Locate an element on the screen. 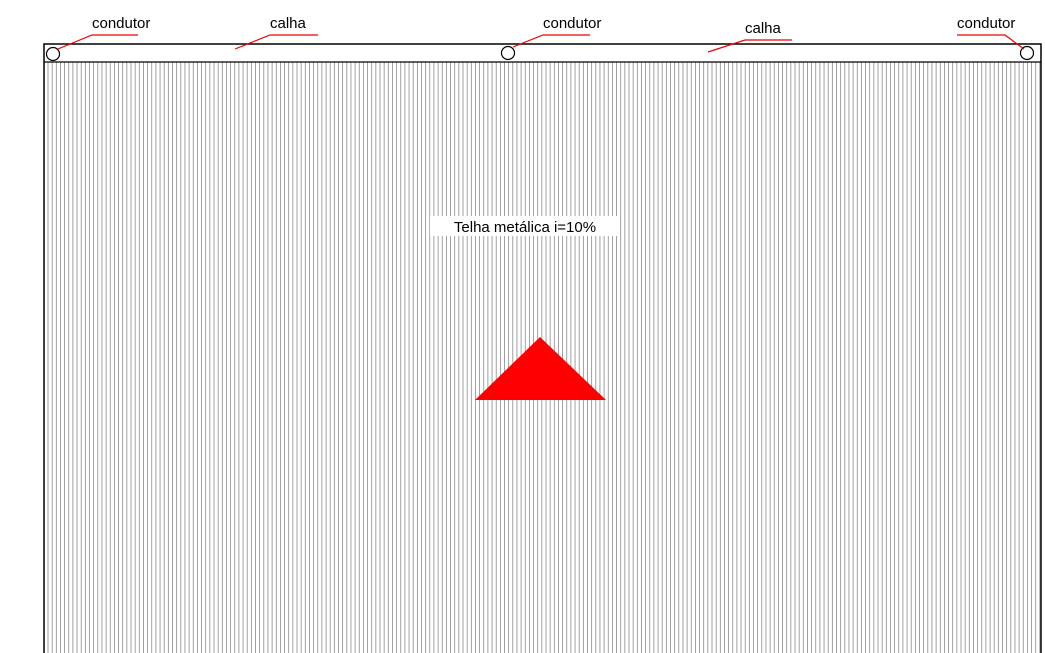 Image resolution: width=1045 pixels, height=653 pixels. roof-label: Telha metálica i=10% is located at coordinates (525, 227).